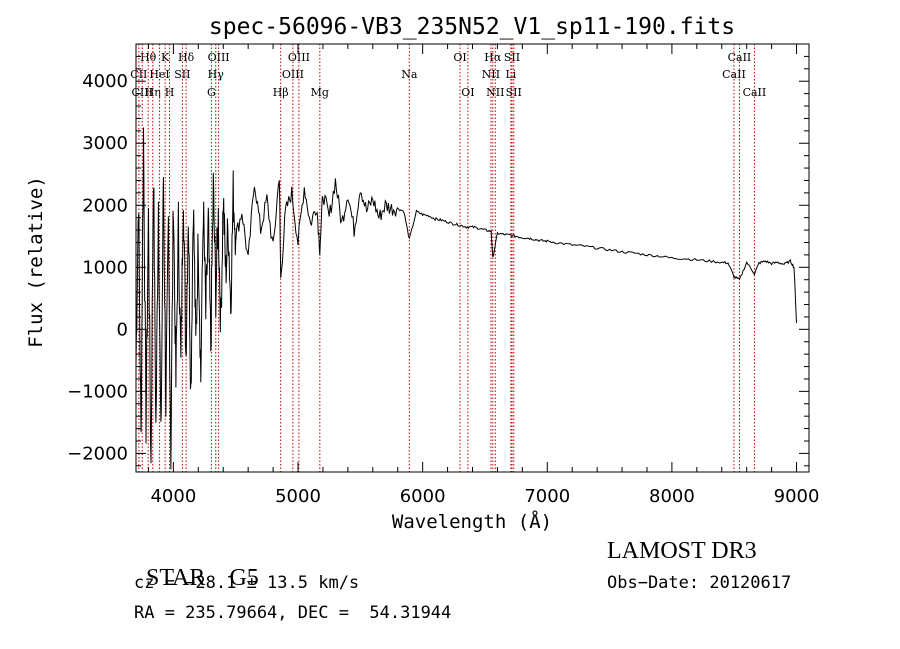 The height and width of the screenshot is (649, 900). Describe the element at coordinates (672, 496) in the screenshot. I see `x-tick-label: 8000` at that location.